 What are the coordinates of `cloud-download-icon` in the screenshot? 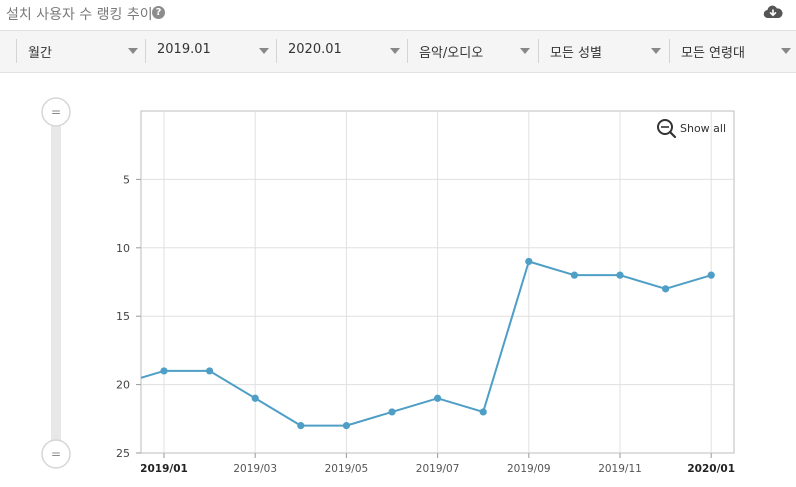 It's located at (773, 12).